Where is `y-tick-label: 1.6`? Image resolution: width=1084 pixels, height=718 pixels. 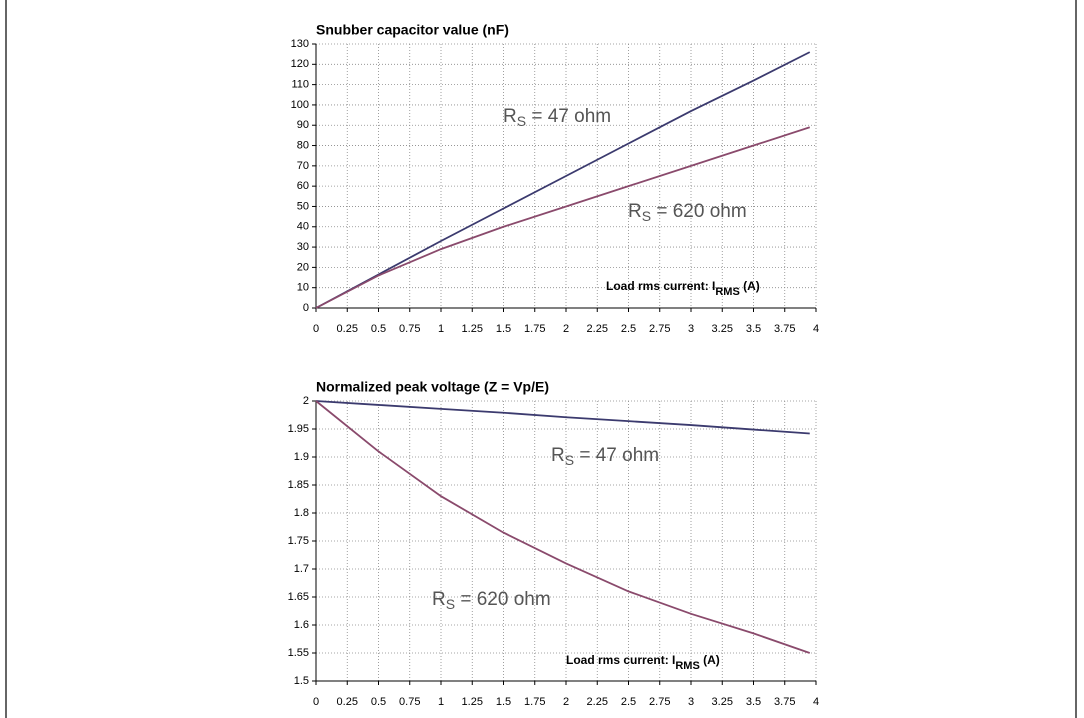 y-tick-label: 1.6 is located at coordinates (301, 625).